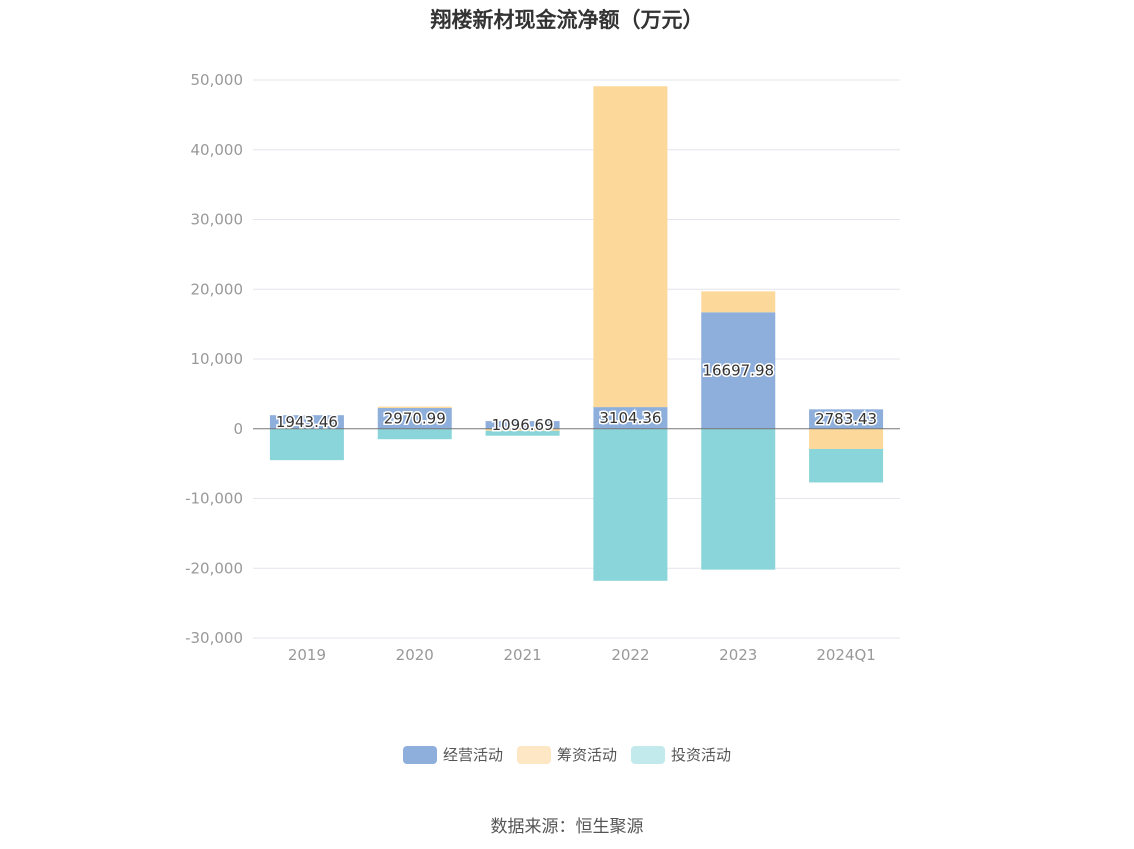  What do you see at coordinates (586, 755) in the screenshot?
I see `legend-label: 筹资活动` at bounding box center [586, 755].